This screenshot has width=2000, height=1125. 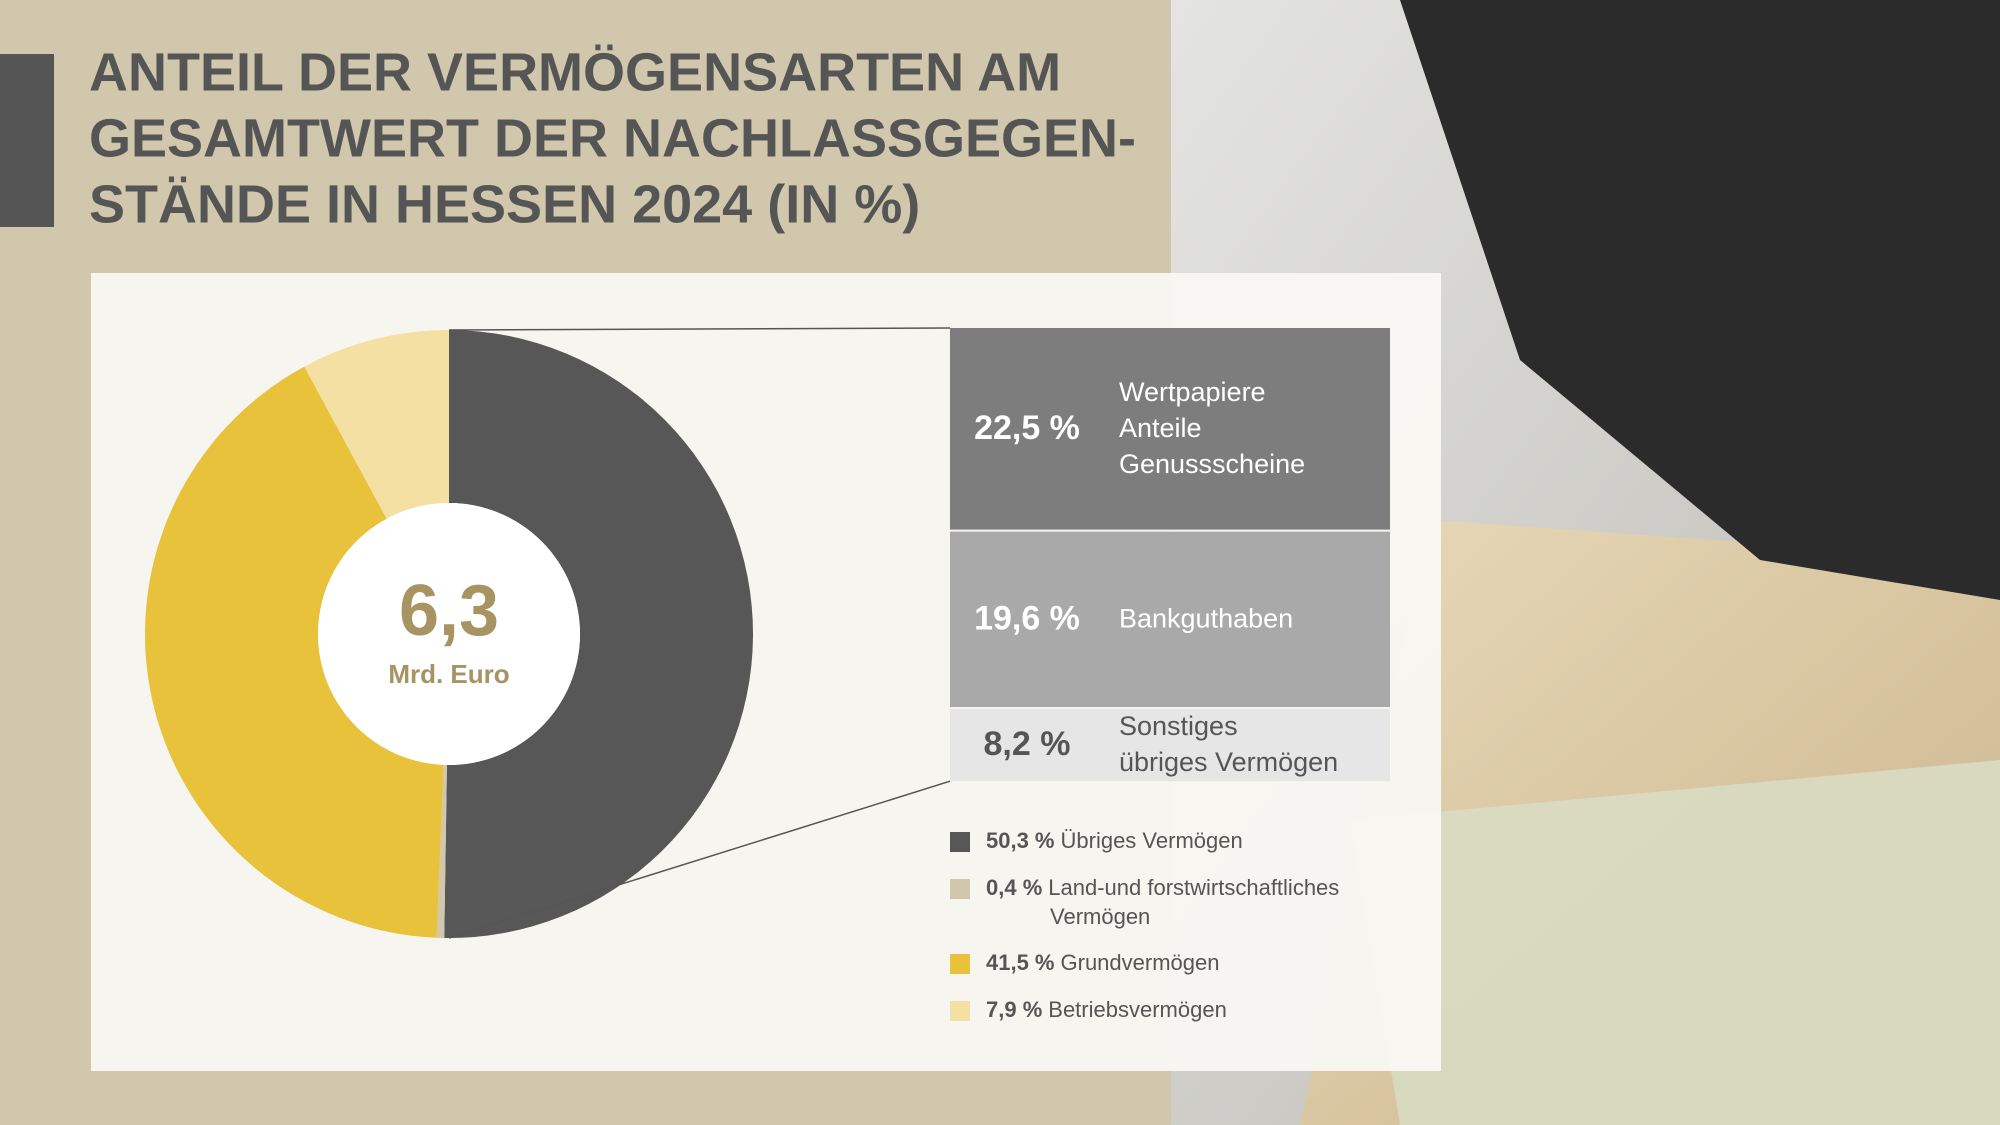 What do you see at coordinates (1027, 428) in the screenshot?
I see `breakdown-value: 22,5 %` at bounding box center [1027, 428].